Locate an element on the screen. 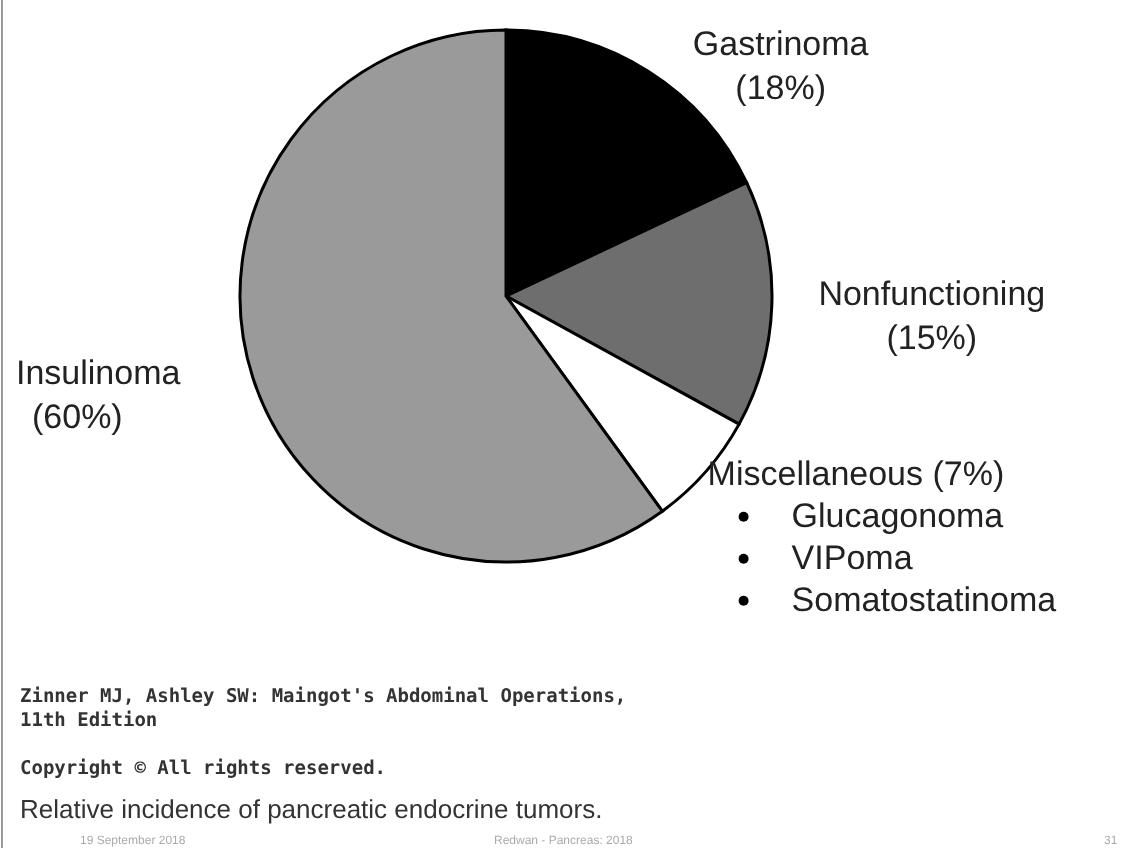 This screenshot has height=848, width=1144. data-label: (15%) is located at coordinates (932, 337).